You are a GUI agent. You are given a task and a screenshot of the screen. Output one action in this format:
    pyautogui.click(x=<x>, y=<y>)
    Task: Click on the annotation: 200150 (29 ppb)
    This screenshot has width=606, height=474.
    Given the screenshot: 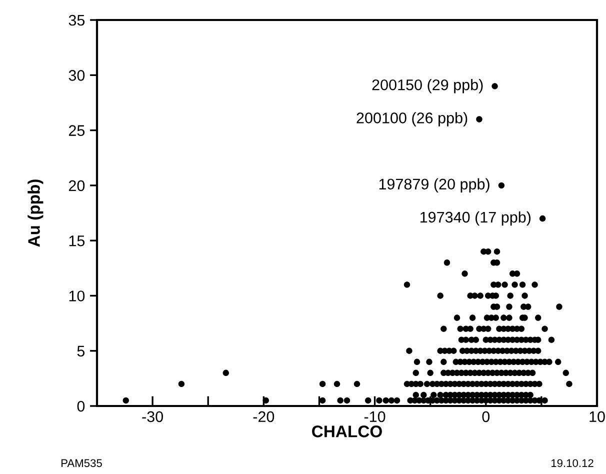 What is the action you would take?
    pyautogui.click(x=427, y=86)
    